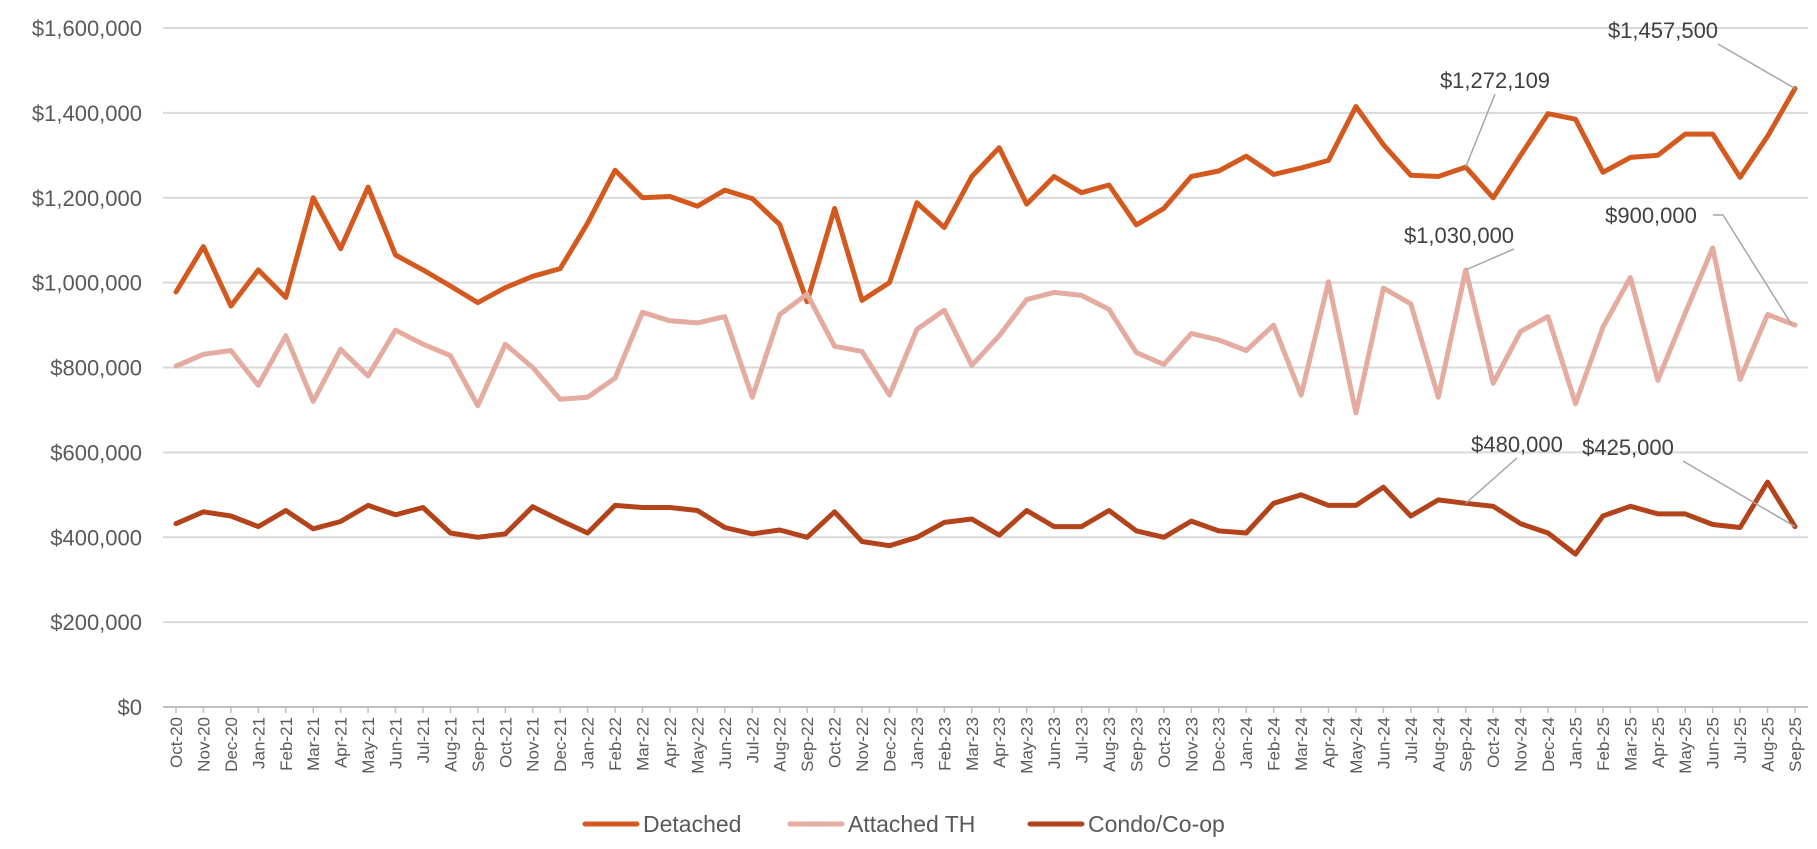 This screenshot has height=849, width=1817. What do you see at coordinates (258, 743) in the screenshot?
I see `x-tick-label: Jan-21` at bounding box center [258, 743].